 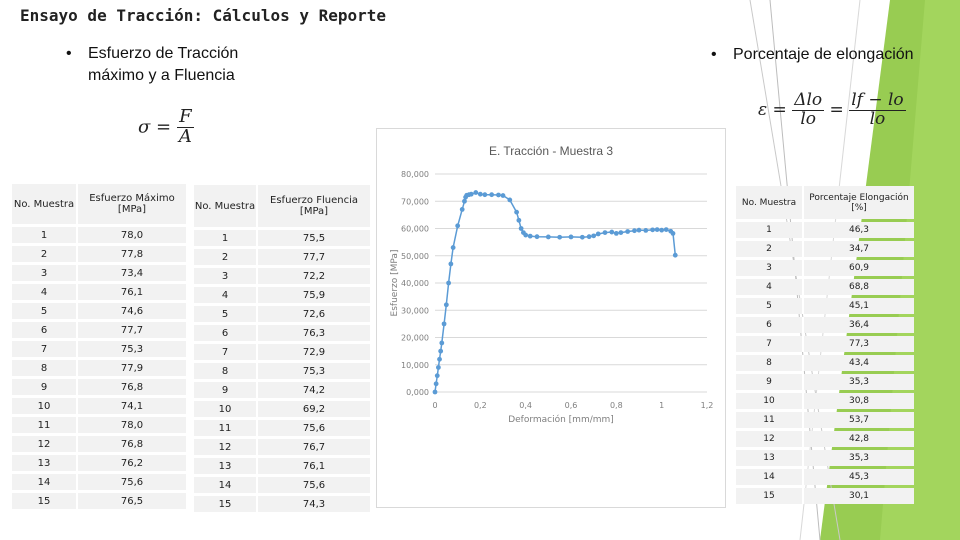 I want to click on slide-title: Ensayo de Tracción: Cálculos y Reporte, so click(x=203, y=15).